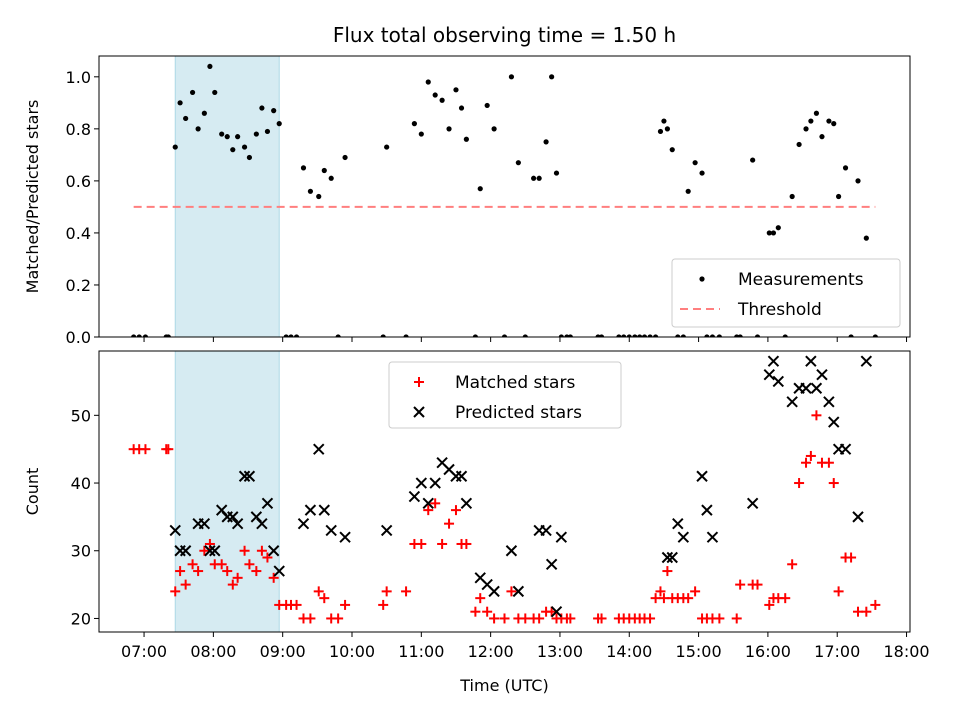 The width and height of the screenshot is (960, 720). What do you see at coordinates (505, 395) in the screenshot?
I see `bottom-legend: Matched stars Predicted stars` at bounding box center [505, 395].